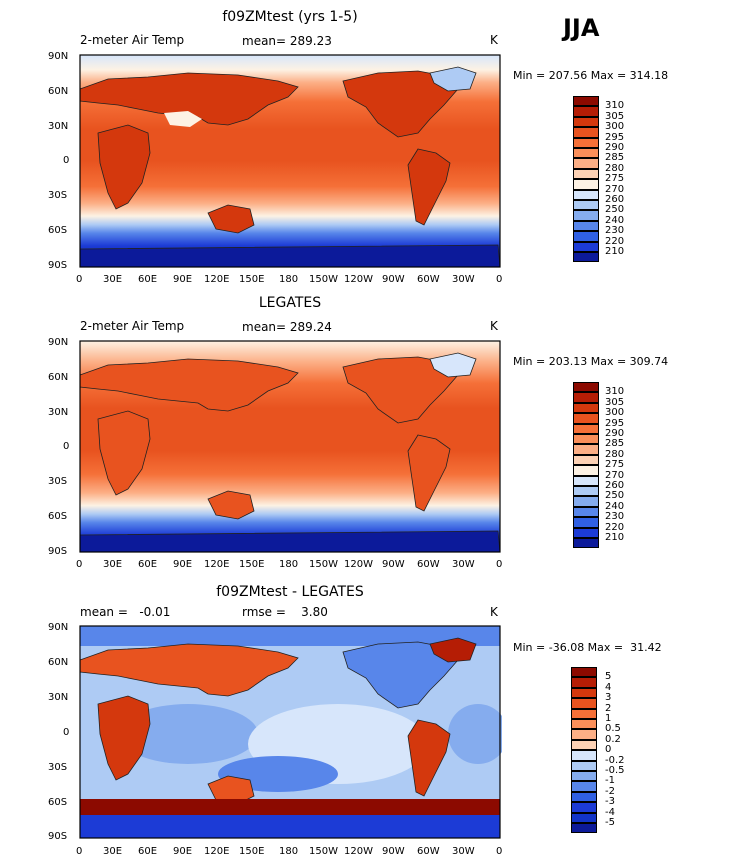 This screenshot has height=864, width=733. What do you see at coordinates (290, 541) in the screenshot?
I see `panel2-antarctica` at bounding box center [290, 541].